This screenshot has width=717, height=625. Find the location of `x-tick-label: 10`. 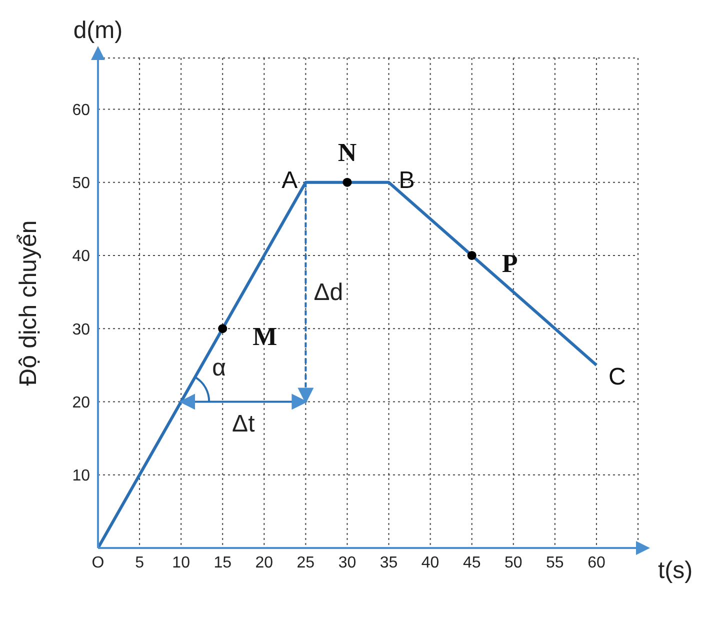

x-tick-label: 10 is located at coordinates (181, 563).